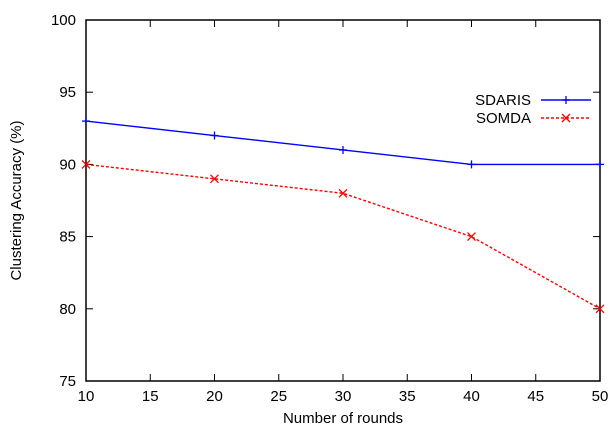  I want to click on x-tick-label: 40, so click(471, 396).